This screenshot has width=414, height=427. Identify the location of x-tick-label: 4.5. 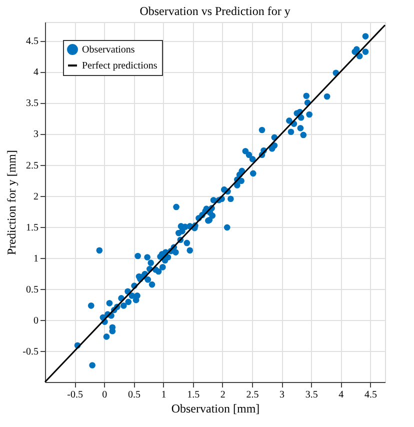
(370, 395).